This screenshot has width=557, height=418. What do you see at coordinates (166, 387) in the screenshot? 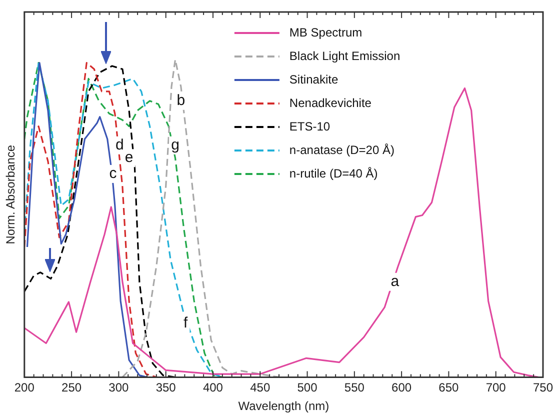
I see `x-tick-label: 350` at bounding box center [166, 387].